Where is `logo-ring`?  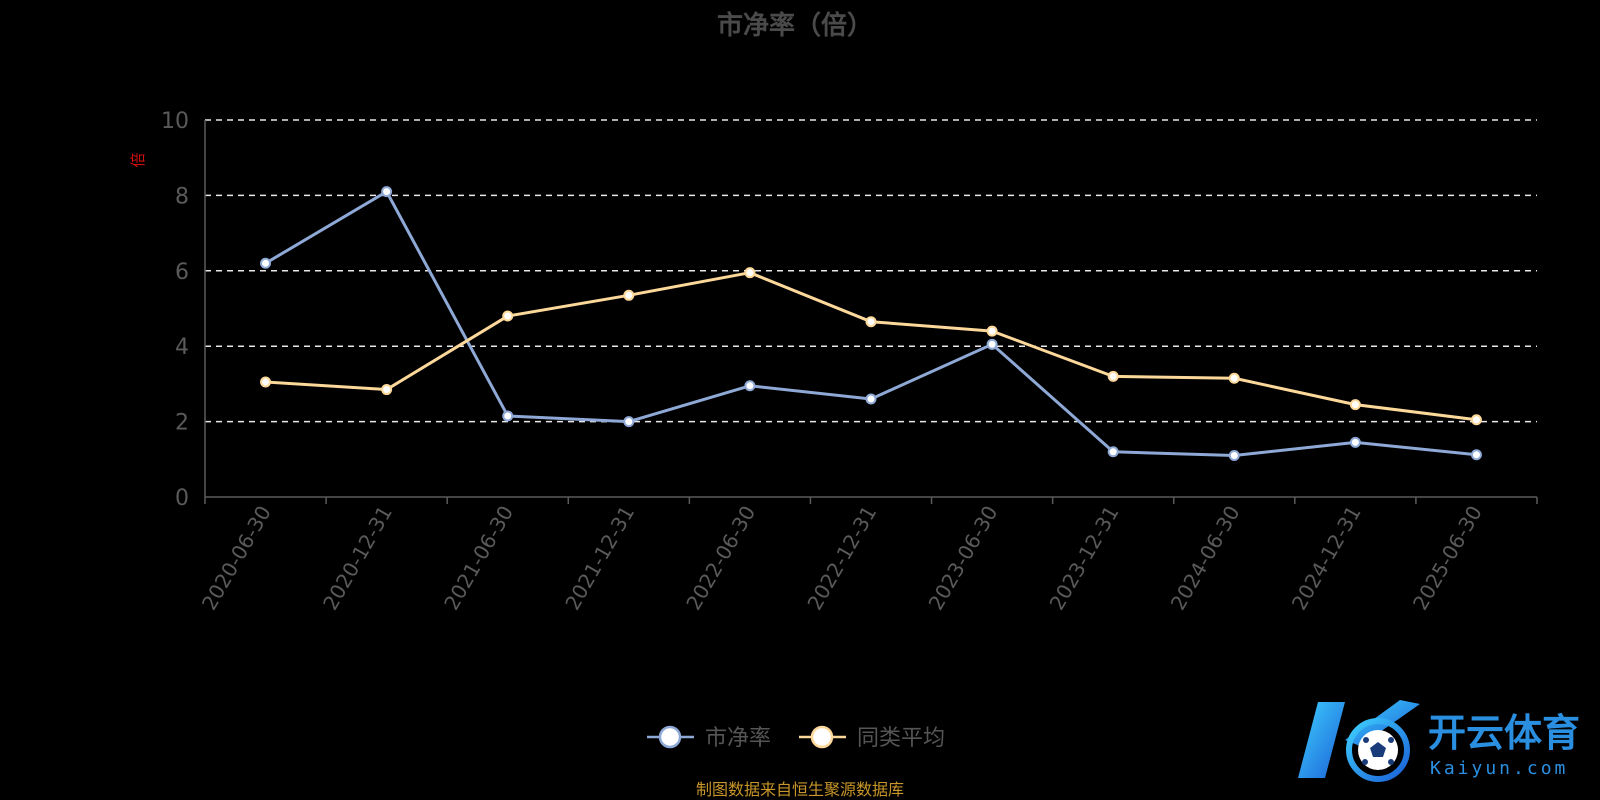
logo-ring is located at coordinates (1378, 750).